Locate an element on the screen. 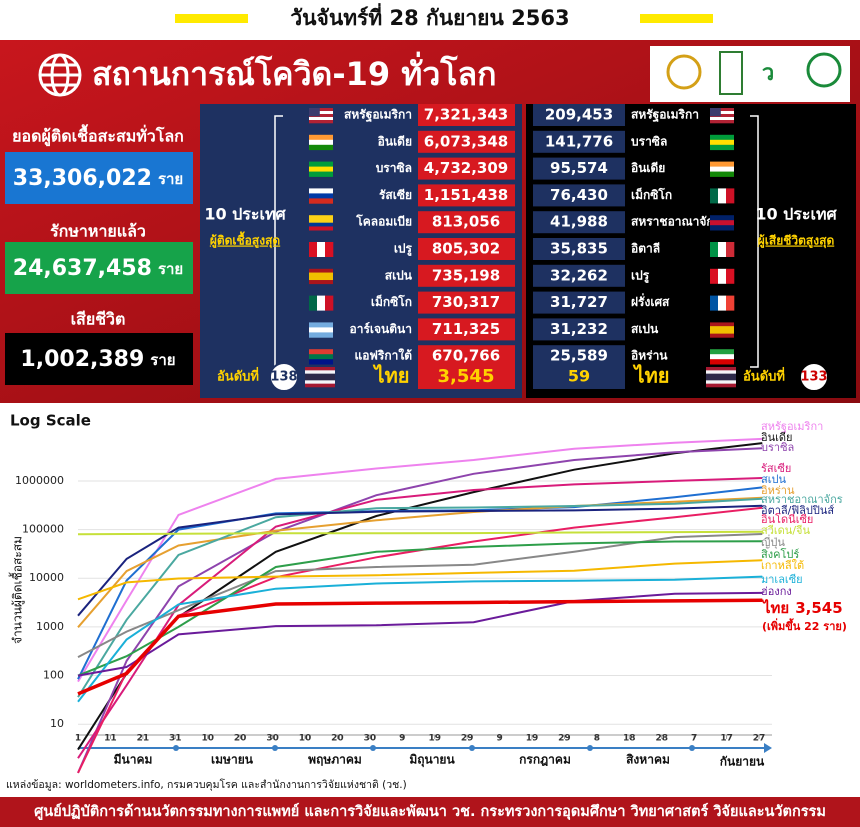 The image size is (860, 827). y-tick-label: 1000 is located at coordinates (50, 626).